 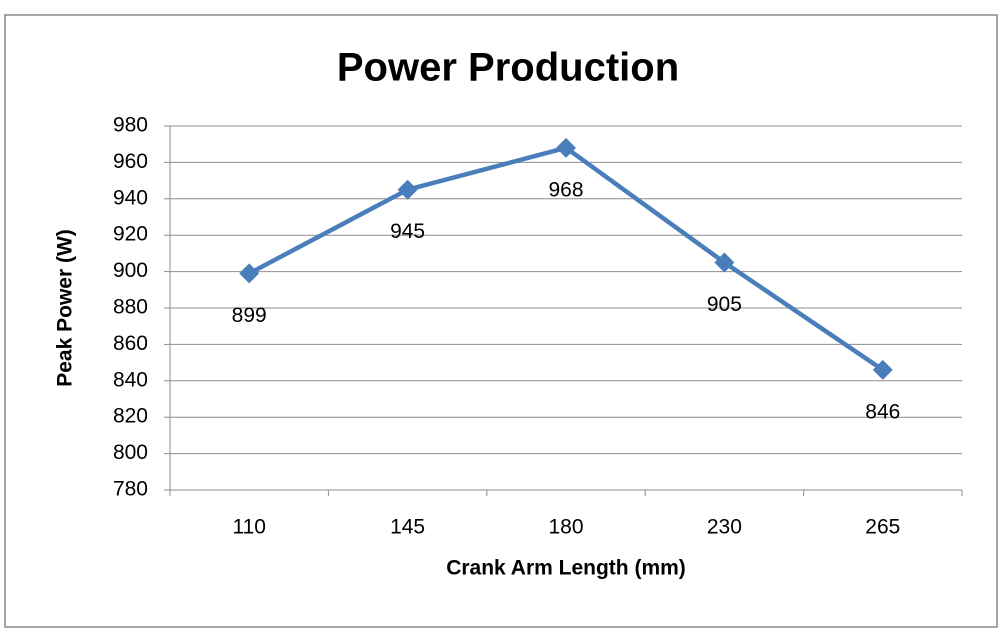 What do you see at coordinates (130, 270) in the screenshot?
I see `y-tick-label: 900` at bounding box center [130, 270].